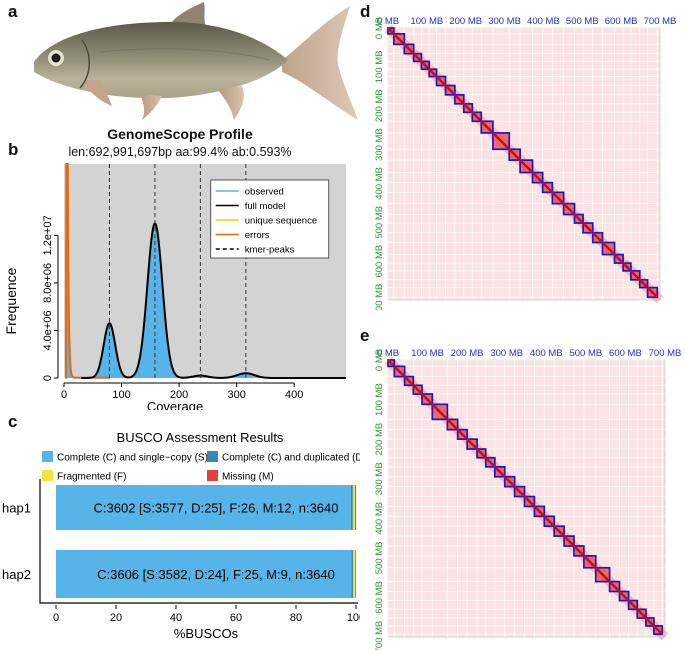 This screenshot has width=685, height=650. Describe the element at coordinates (264, 192) in the screenshot. I see `legend-label: observed` at that location.